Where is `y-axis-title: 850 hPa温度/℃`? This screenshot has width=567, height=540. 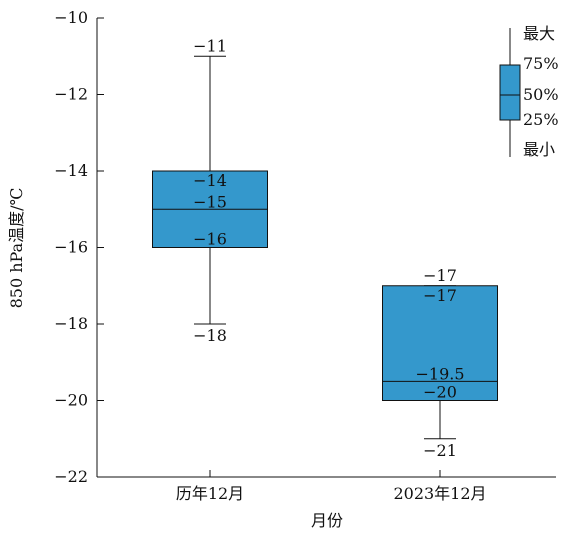 y-axis-title: 850 hPa温度/℃ is located at coordinates (16, 248).